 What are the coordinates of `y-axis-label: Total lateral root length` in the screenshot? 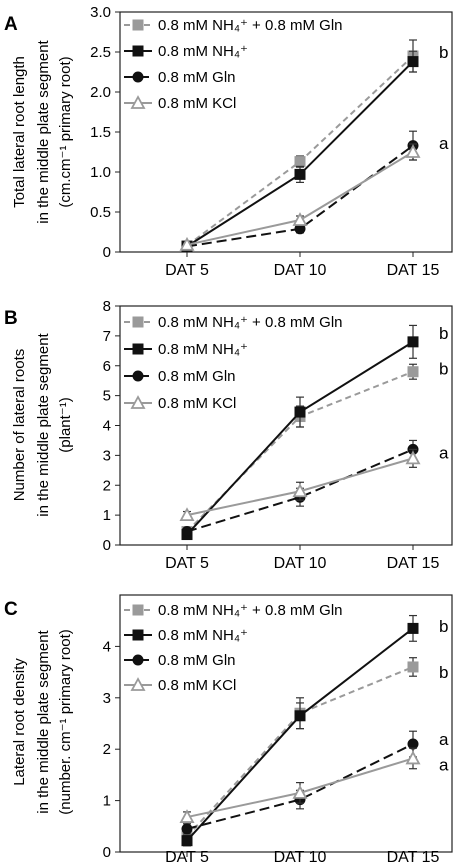 It's located at (19, 132).